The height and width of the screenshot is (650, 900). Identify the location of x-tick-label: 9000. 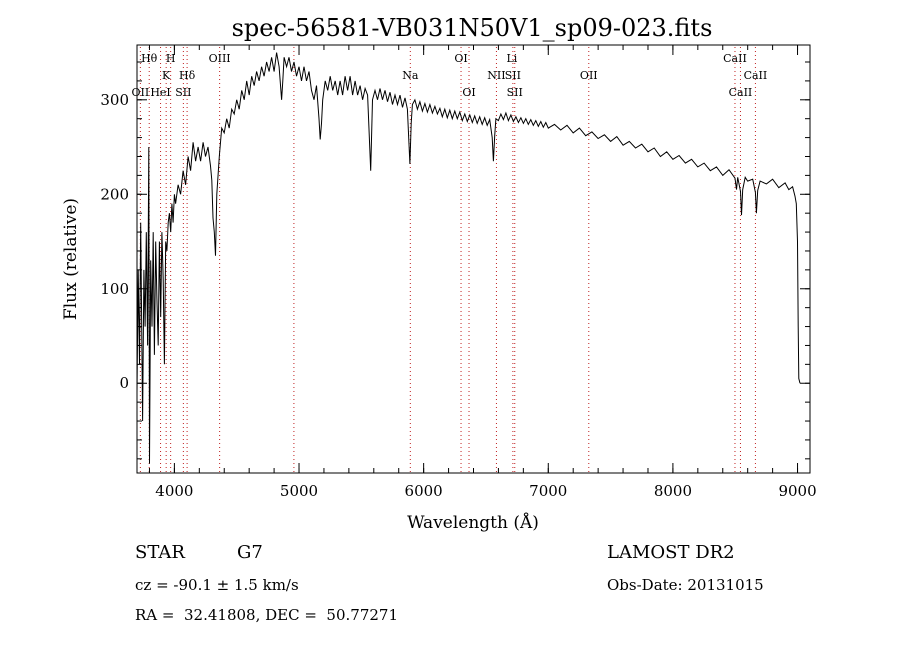
(797, 491).